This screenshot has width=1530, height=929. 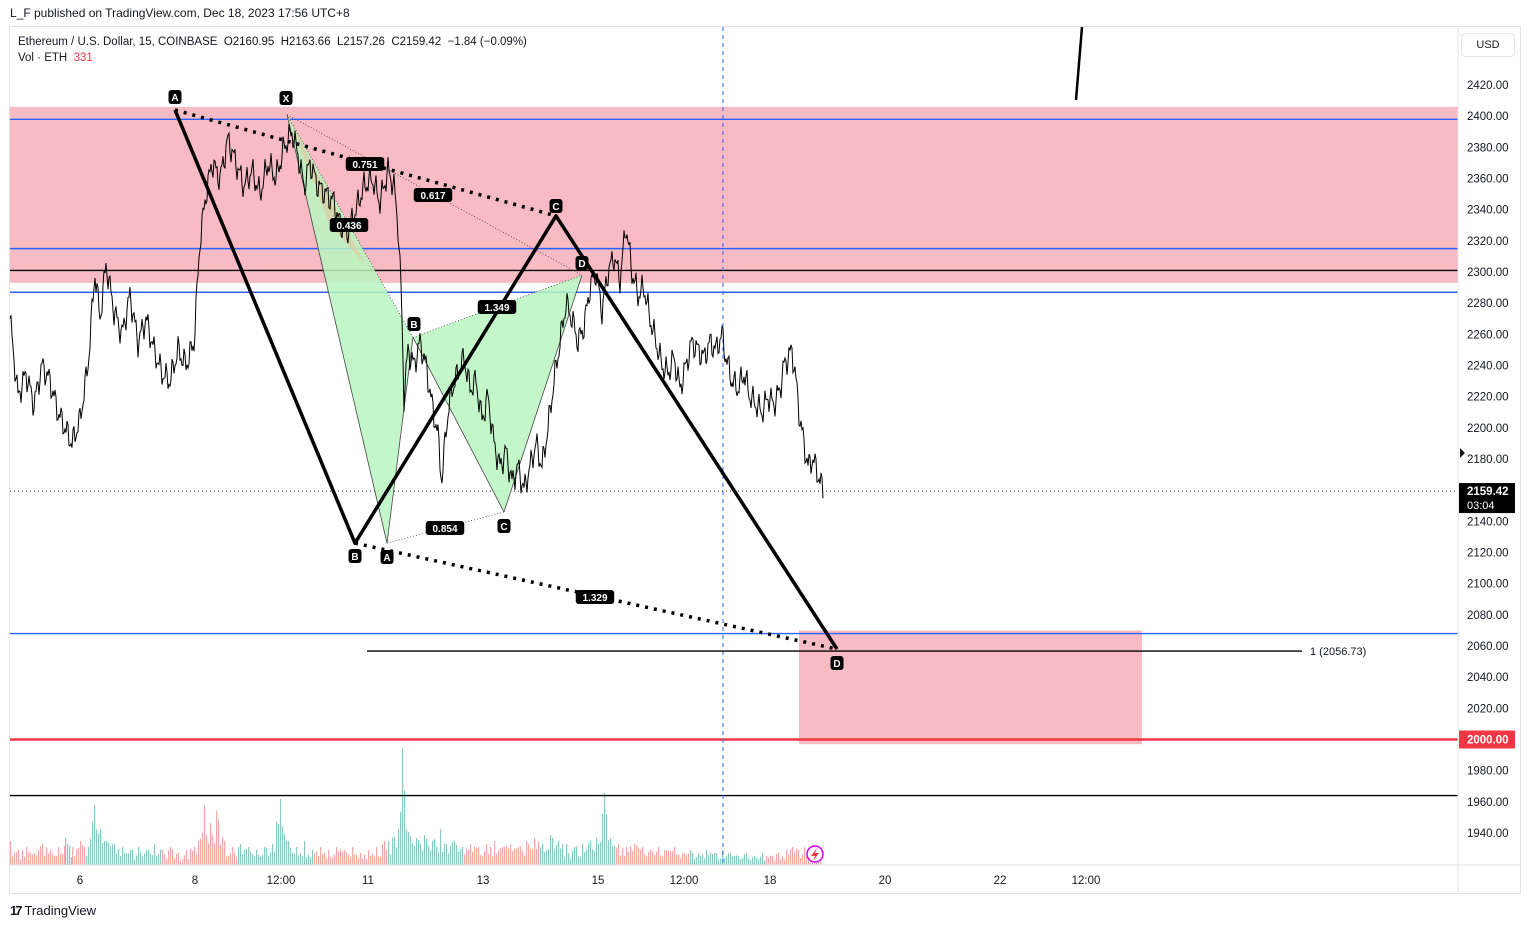 What do you see at coordinates (175, 97) in the screenshot?
I see `big-point-label: A` at bounding box center [175, 97].